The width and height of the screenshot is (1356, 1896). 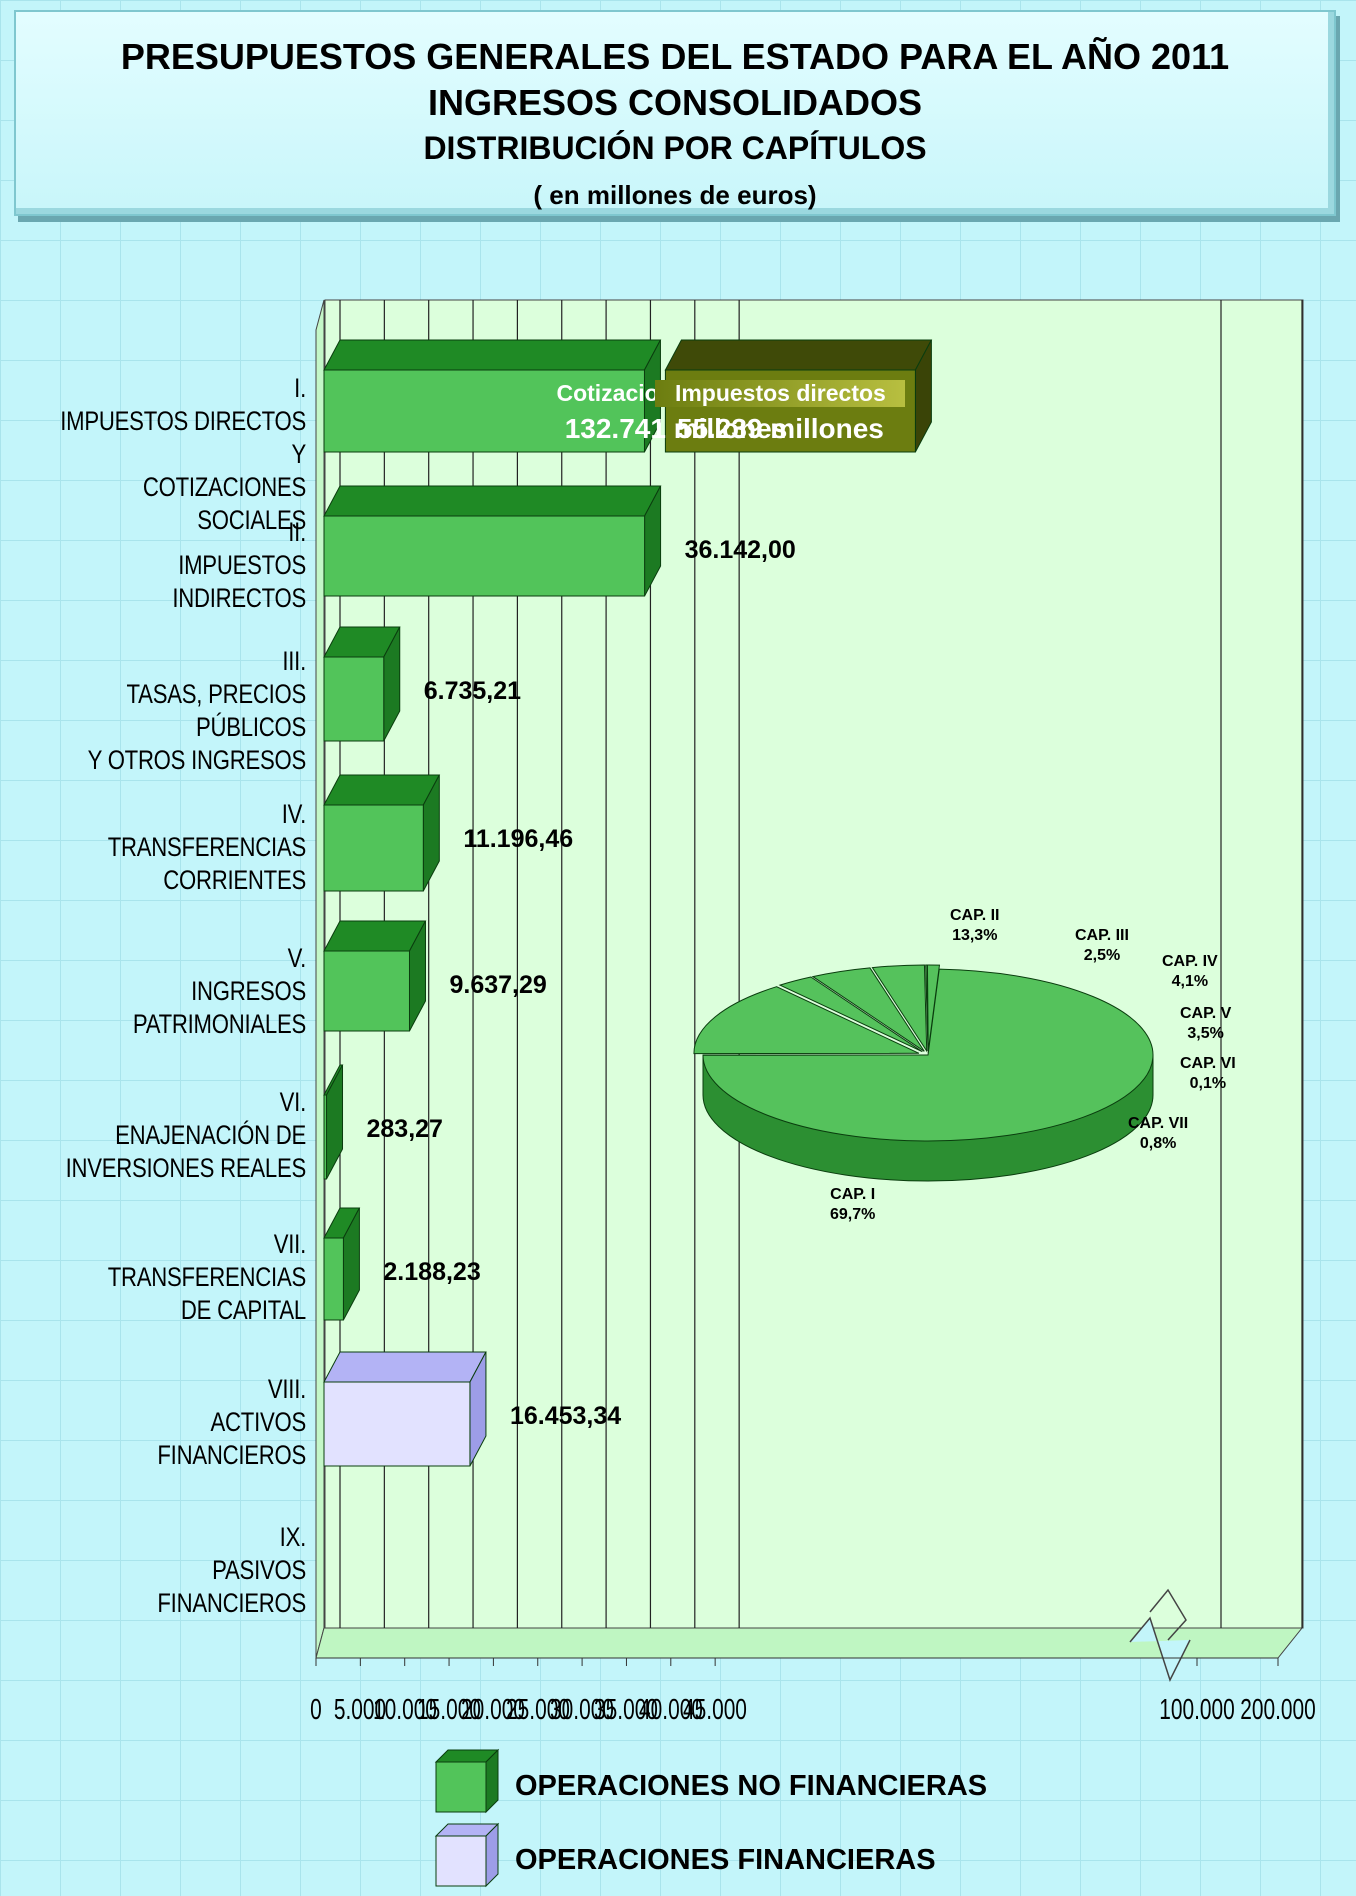 What do you see at coordinates (210, 1135) in the screenshot?
I see `category-label-line: ENAJENACIÓN DE` at bounding box center [210, 1135].